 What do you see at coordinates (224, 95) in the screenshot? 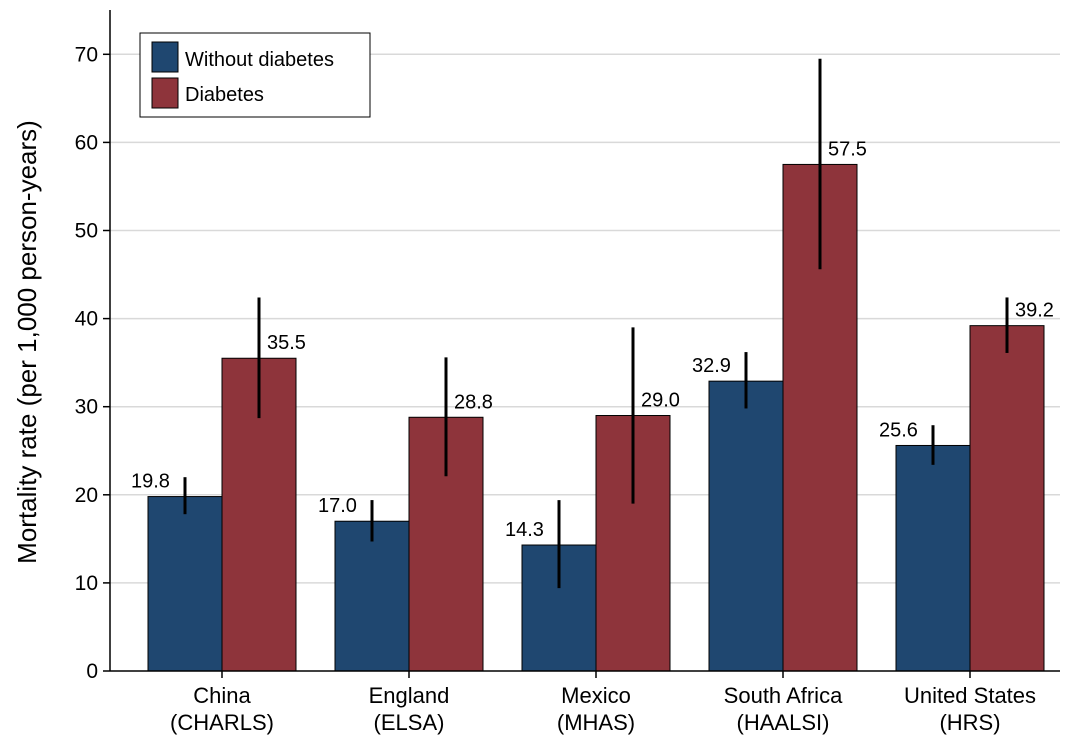
I see `legend-label-diabetes: Diabetes` at bounding box center [224, 95].